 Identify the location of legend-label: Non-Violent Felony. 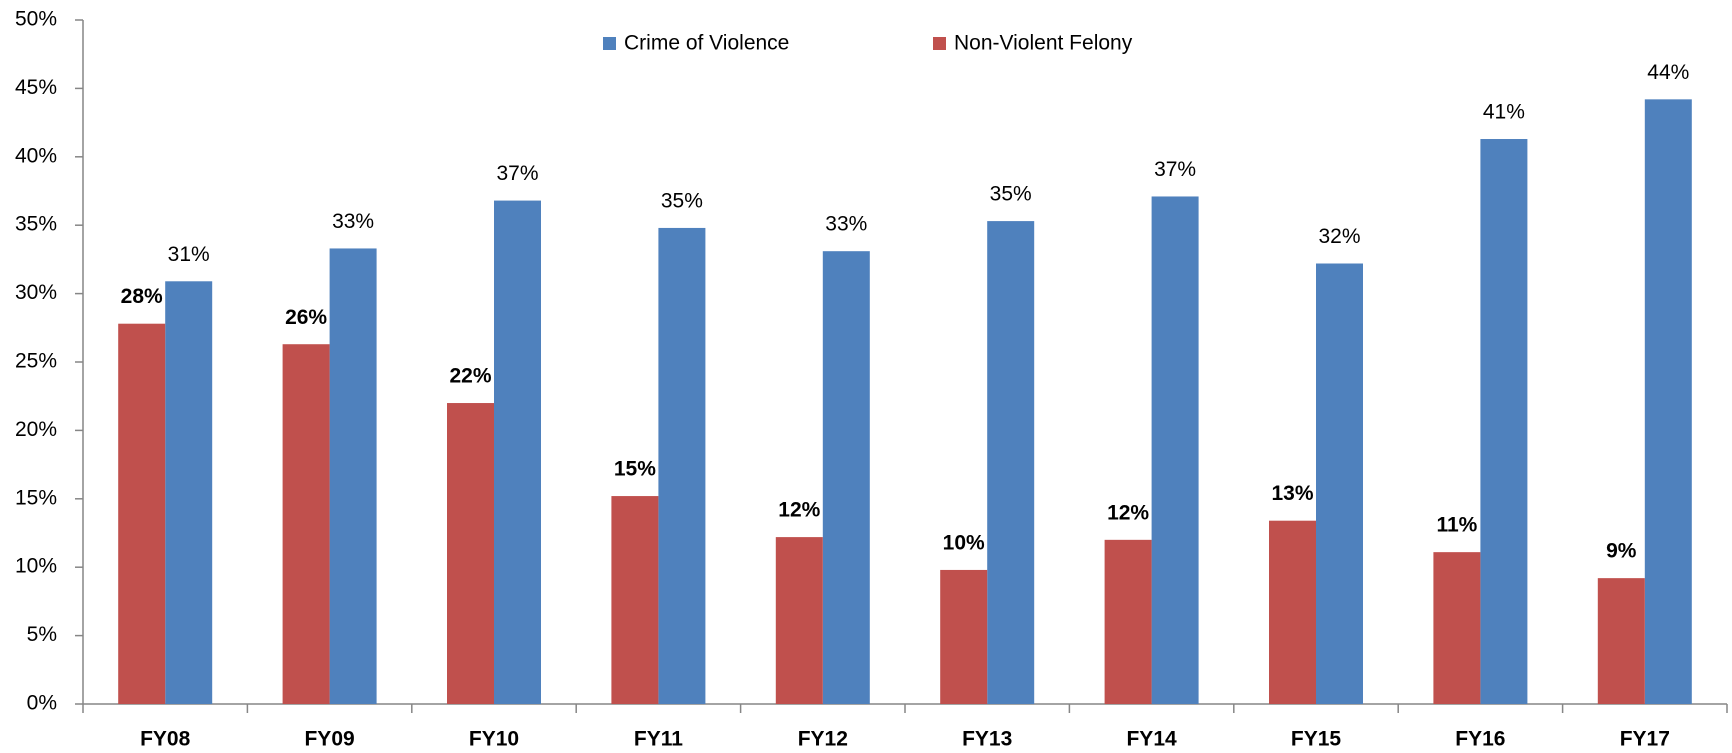
(1043, 43).